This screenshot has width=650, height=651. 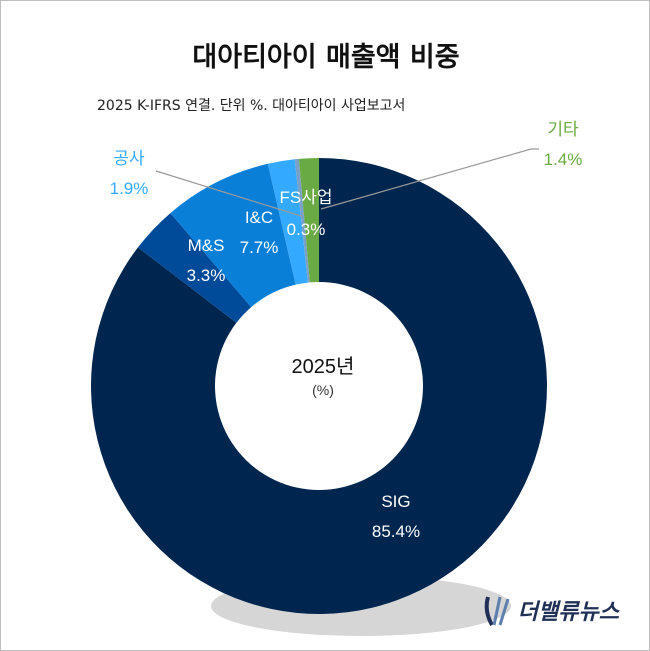 I want to click on center-unit: (%), so click(x=323, y=390).